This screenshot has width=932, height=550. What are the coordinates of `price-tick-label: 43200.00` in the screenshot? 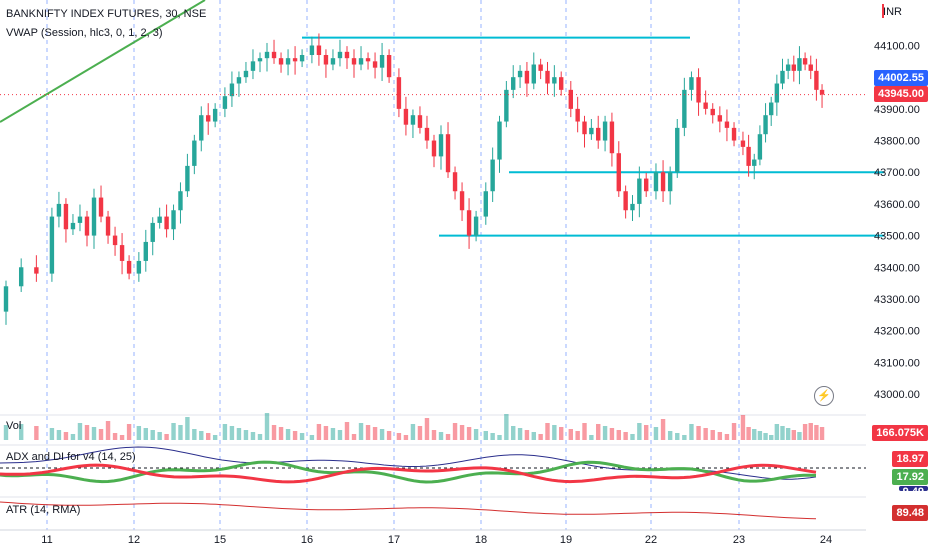 It's located at (897, 332).